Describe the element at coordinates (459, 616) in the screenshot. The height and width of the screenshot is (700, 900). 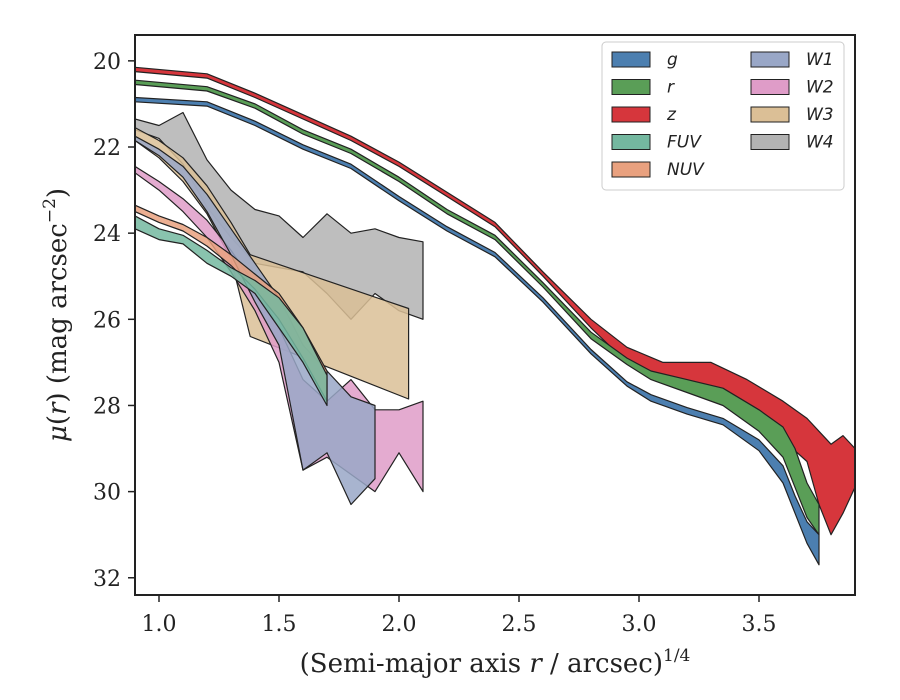
I see `x-axis: 1.0 1.5 2.0 2.5 3.0 3.5` at that location.